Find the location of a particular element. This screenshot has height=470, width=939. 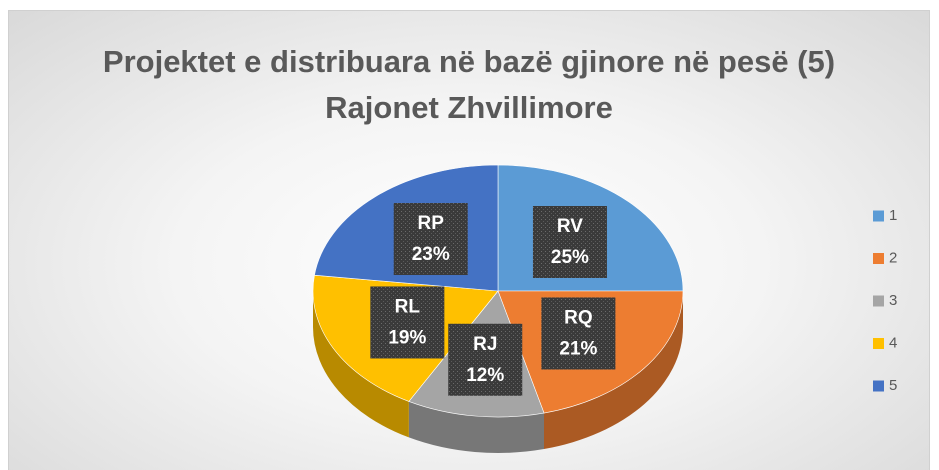

data-label: RV is located at coordinates (570, 226).